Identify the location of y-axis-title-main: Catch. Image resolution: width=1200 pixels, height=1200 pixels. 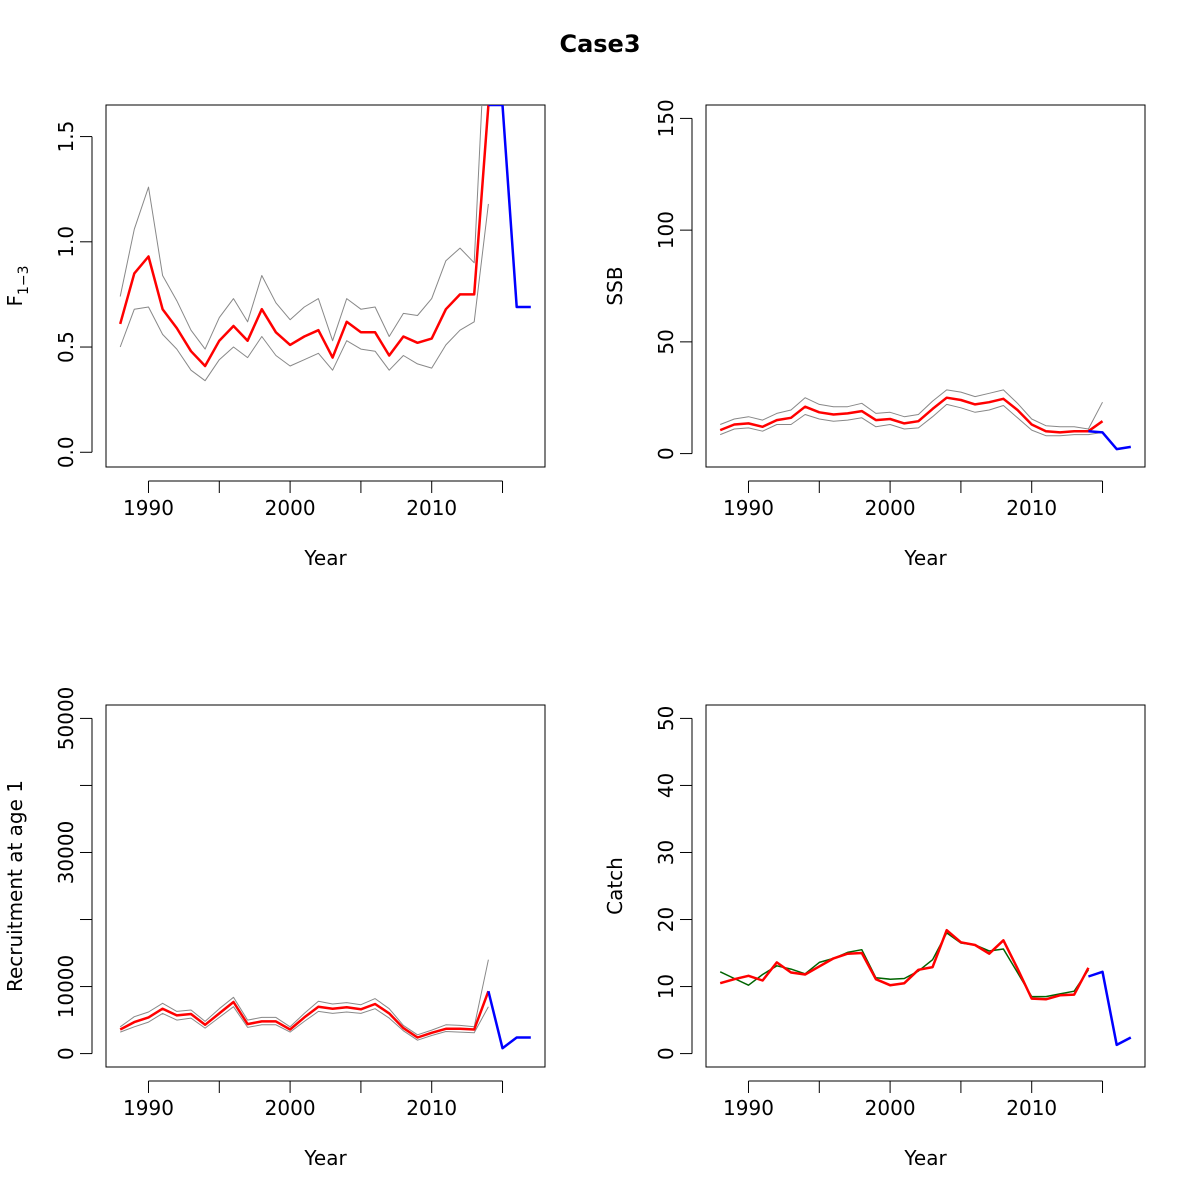
(615, 886).